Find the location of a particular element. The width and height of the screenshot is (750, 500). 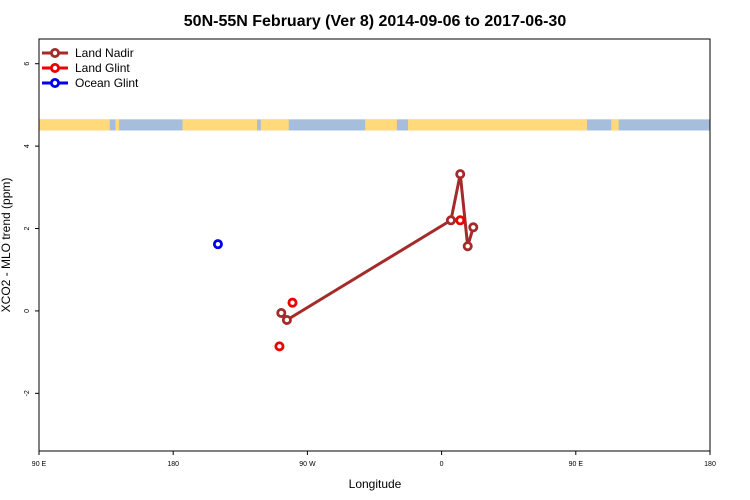

y-tick-label-4: 6 is located at coordinates (27, 64).